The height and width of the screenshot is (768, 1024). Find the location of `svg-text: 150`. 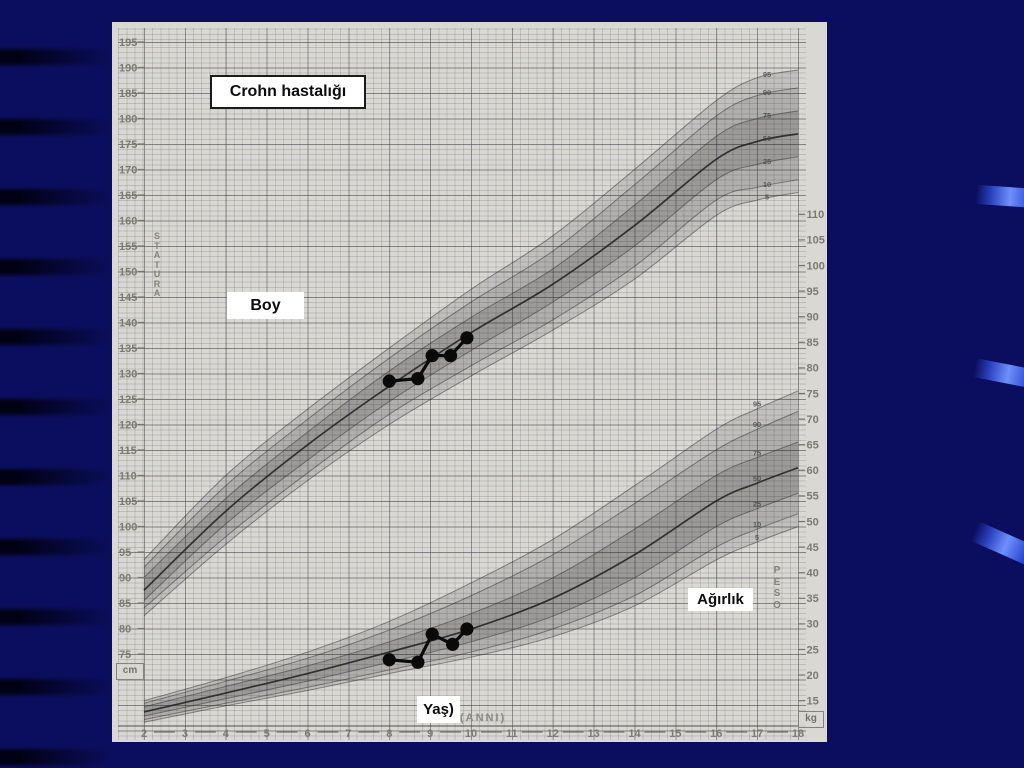

svg-text: 150 is located at coordinates (128, 272).